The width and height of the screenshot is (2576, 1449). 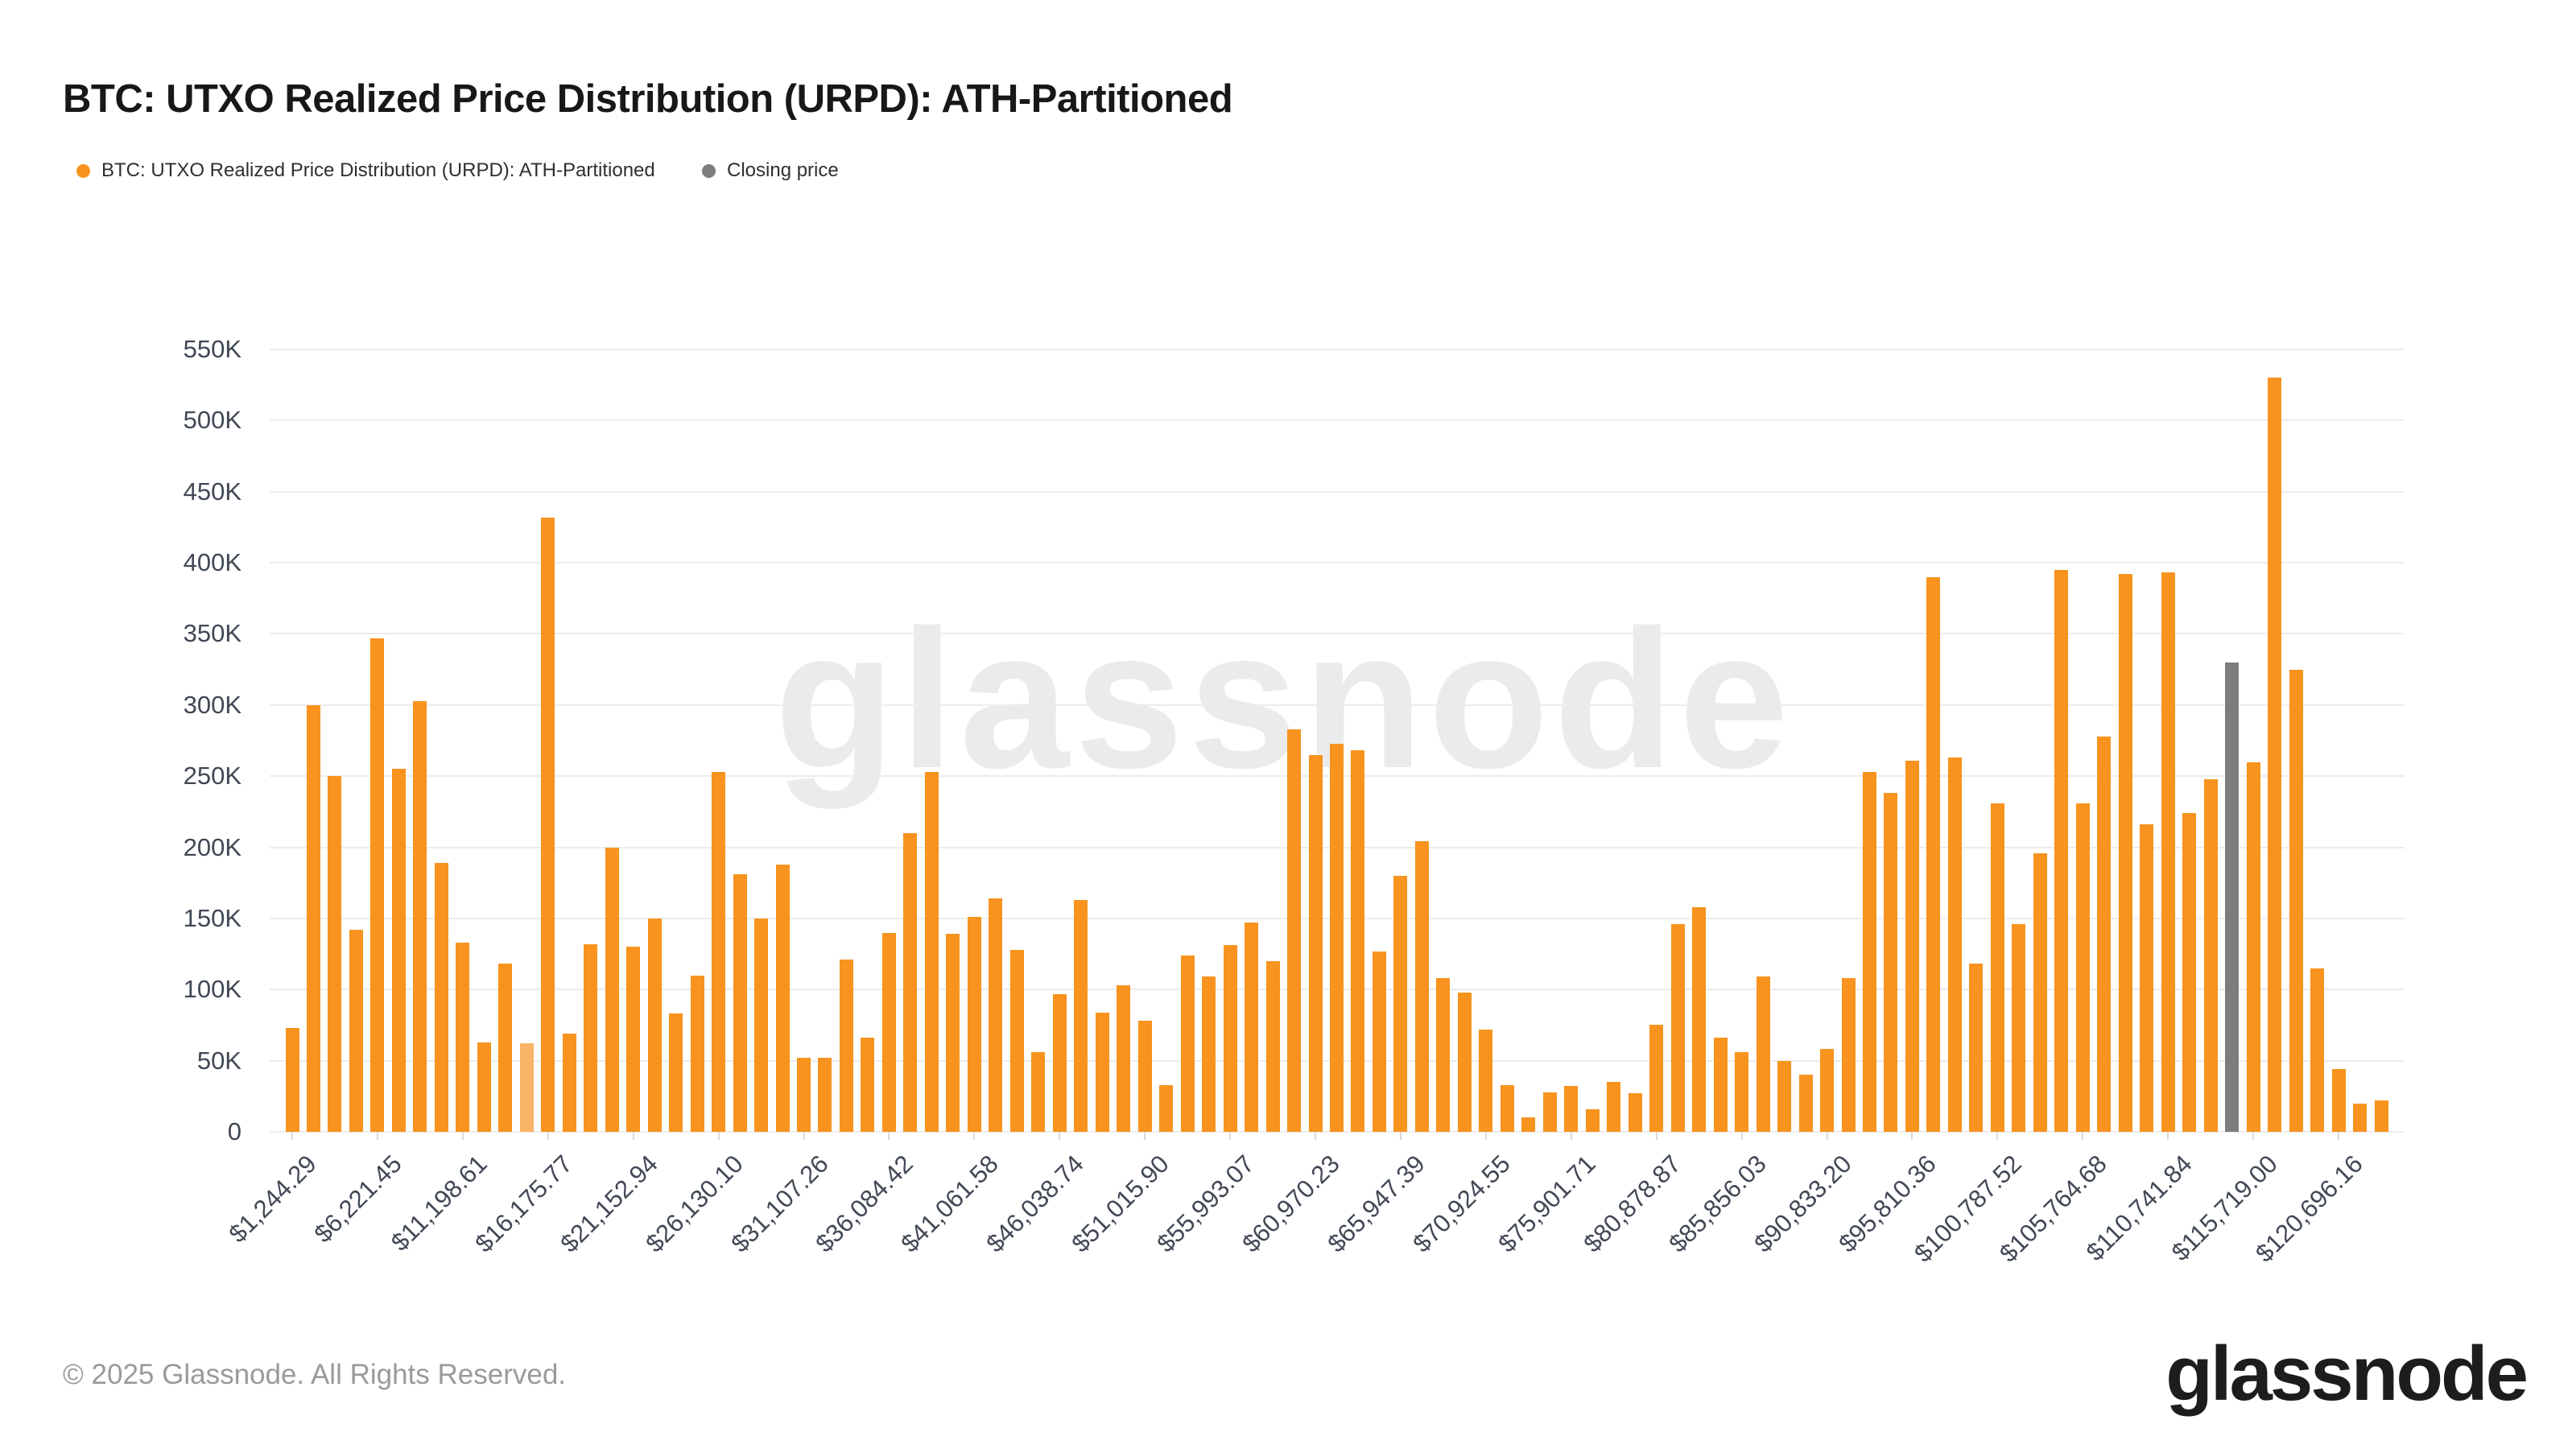 I want to click on closing-price-bar, so click(x=2232, y=897).